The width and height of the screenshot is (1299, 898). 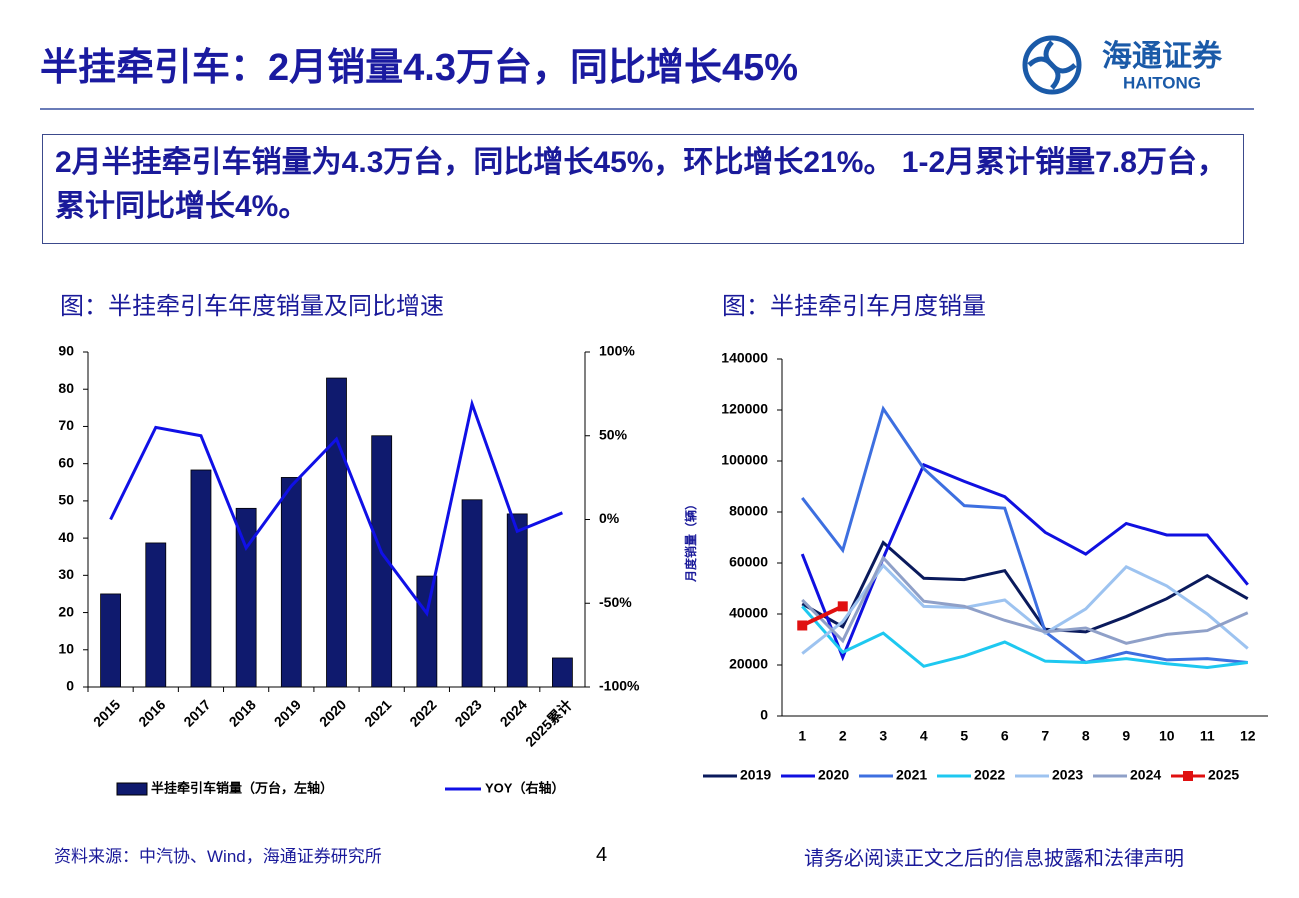 What do you see at coordinates (66, 462) in the screenshot?
I see `y-tick-label: 60` at bounding box center [66, 462].